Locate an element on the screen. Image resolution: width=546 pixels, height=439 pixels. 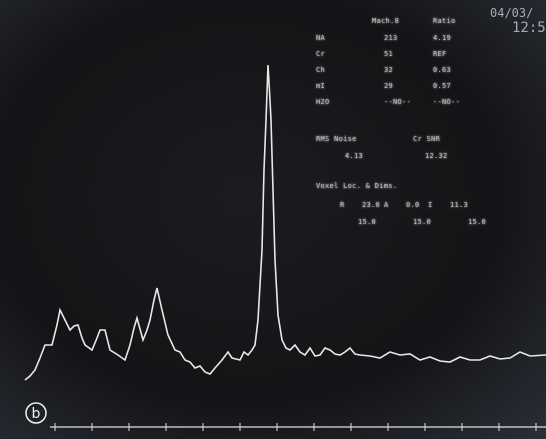
noise-value: 12.32 is located at coordinates (436, 156).